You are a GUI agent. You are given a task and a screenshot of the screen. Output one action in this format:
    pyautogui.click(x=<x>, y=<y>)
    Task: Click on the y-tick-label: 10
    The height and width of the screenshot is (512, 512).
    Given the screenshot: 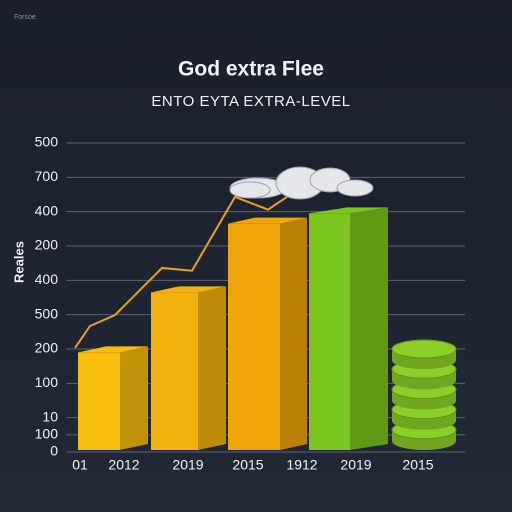 What is the action you would take?
    pyautogui.click(x=50, y=416)
    